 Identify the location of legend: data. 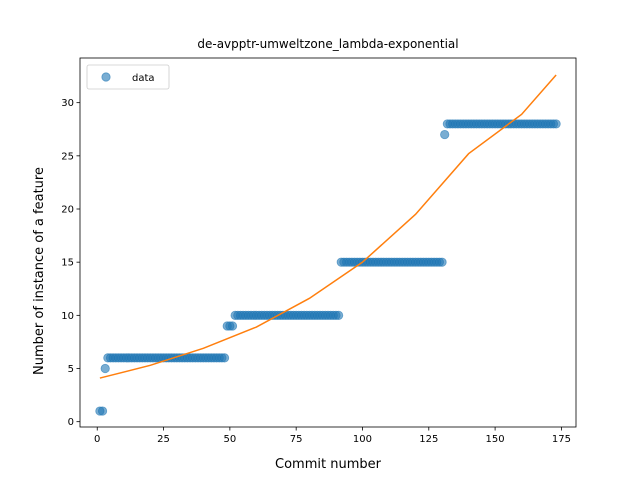
(128, 77).